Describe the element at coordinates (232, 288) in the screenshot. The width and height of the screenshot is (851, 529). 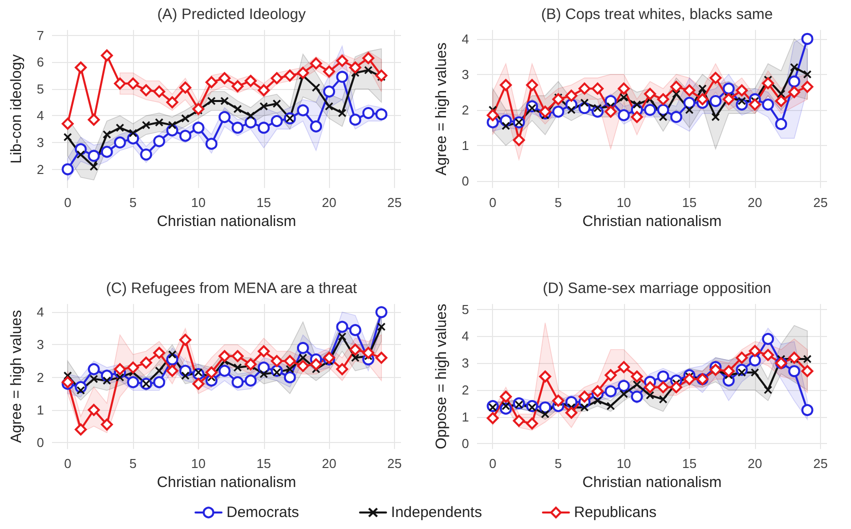
I see `chart-title: (C) Refugees from MENA are a threat` at that location.